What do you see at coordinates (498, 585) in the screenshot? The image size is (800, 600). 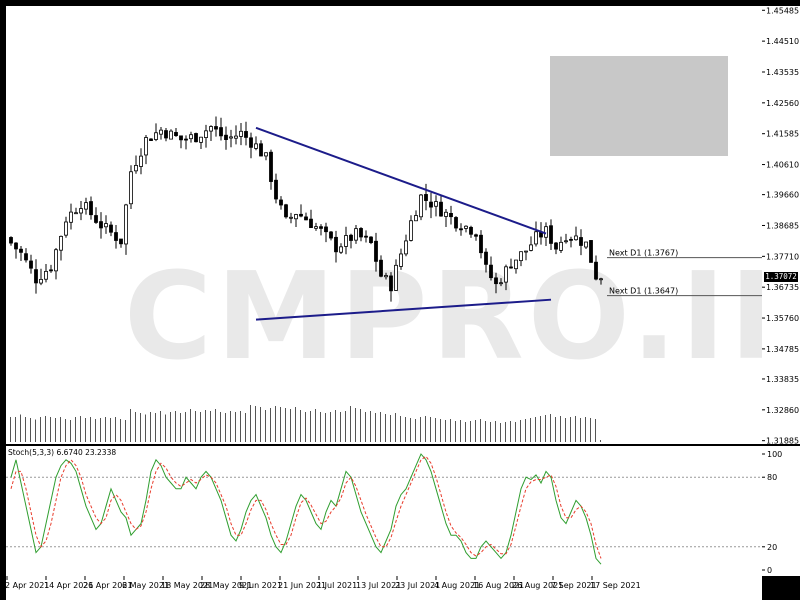 I see `time-tick-label: 16 Aug 2021` at bounding box center [498, 585].